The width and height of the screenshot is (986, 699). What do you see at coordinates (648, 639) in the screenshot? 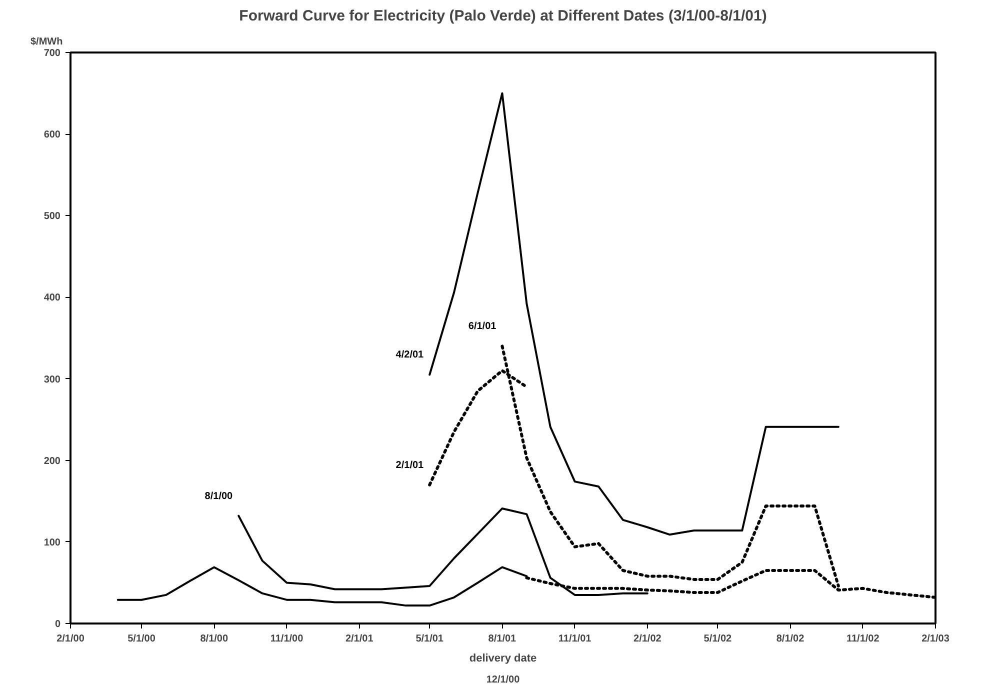
I see `x-tick-label: 2/1/02` at bounding box center [648, 639].